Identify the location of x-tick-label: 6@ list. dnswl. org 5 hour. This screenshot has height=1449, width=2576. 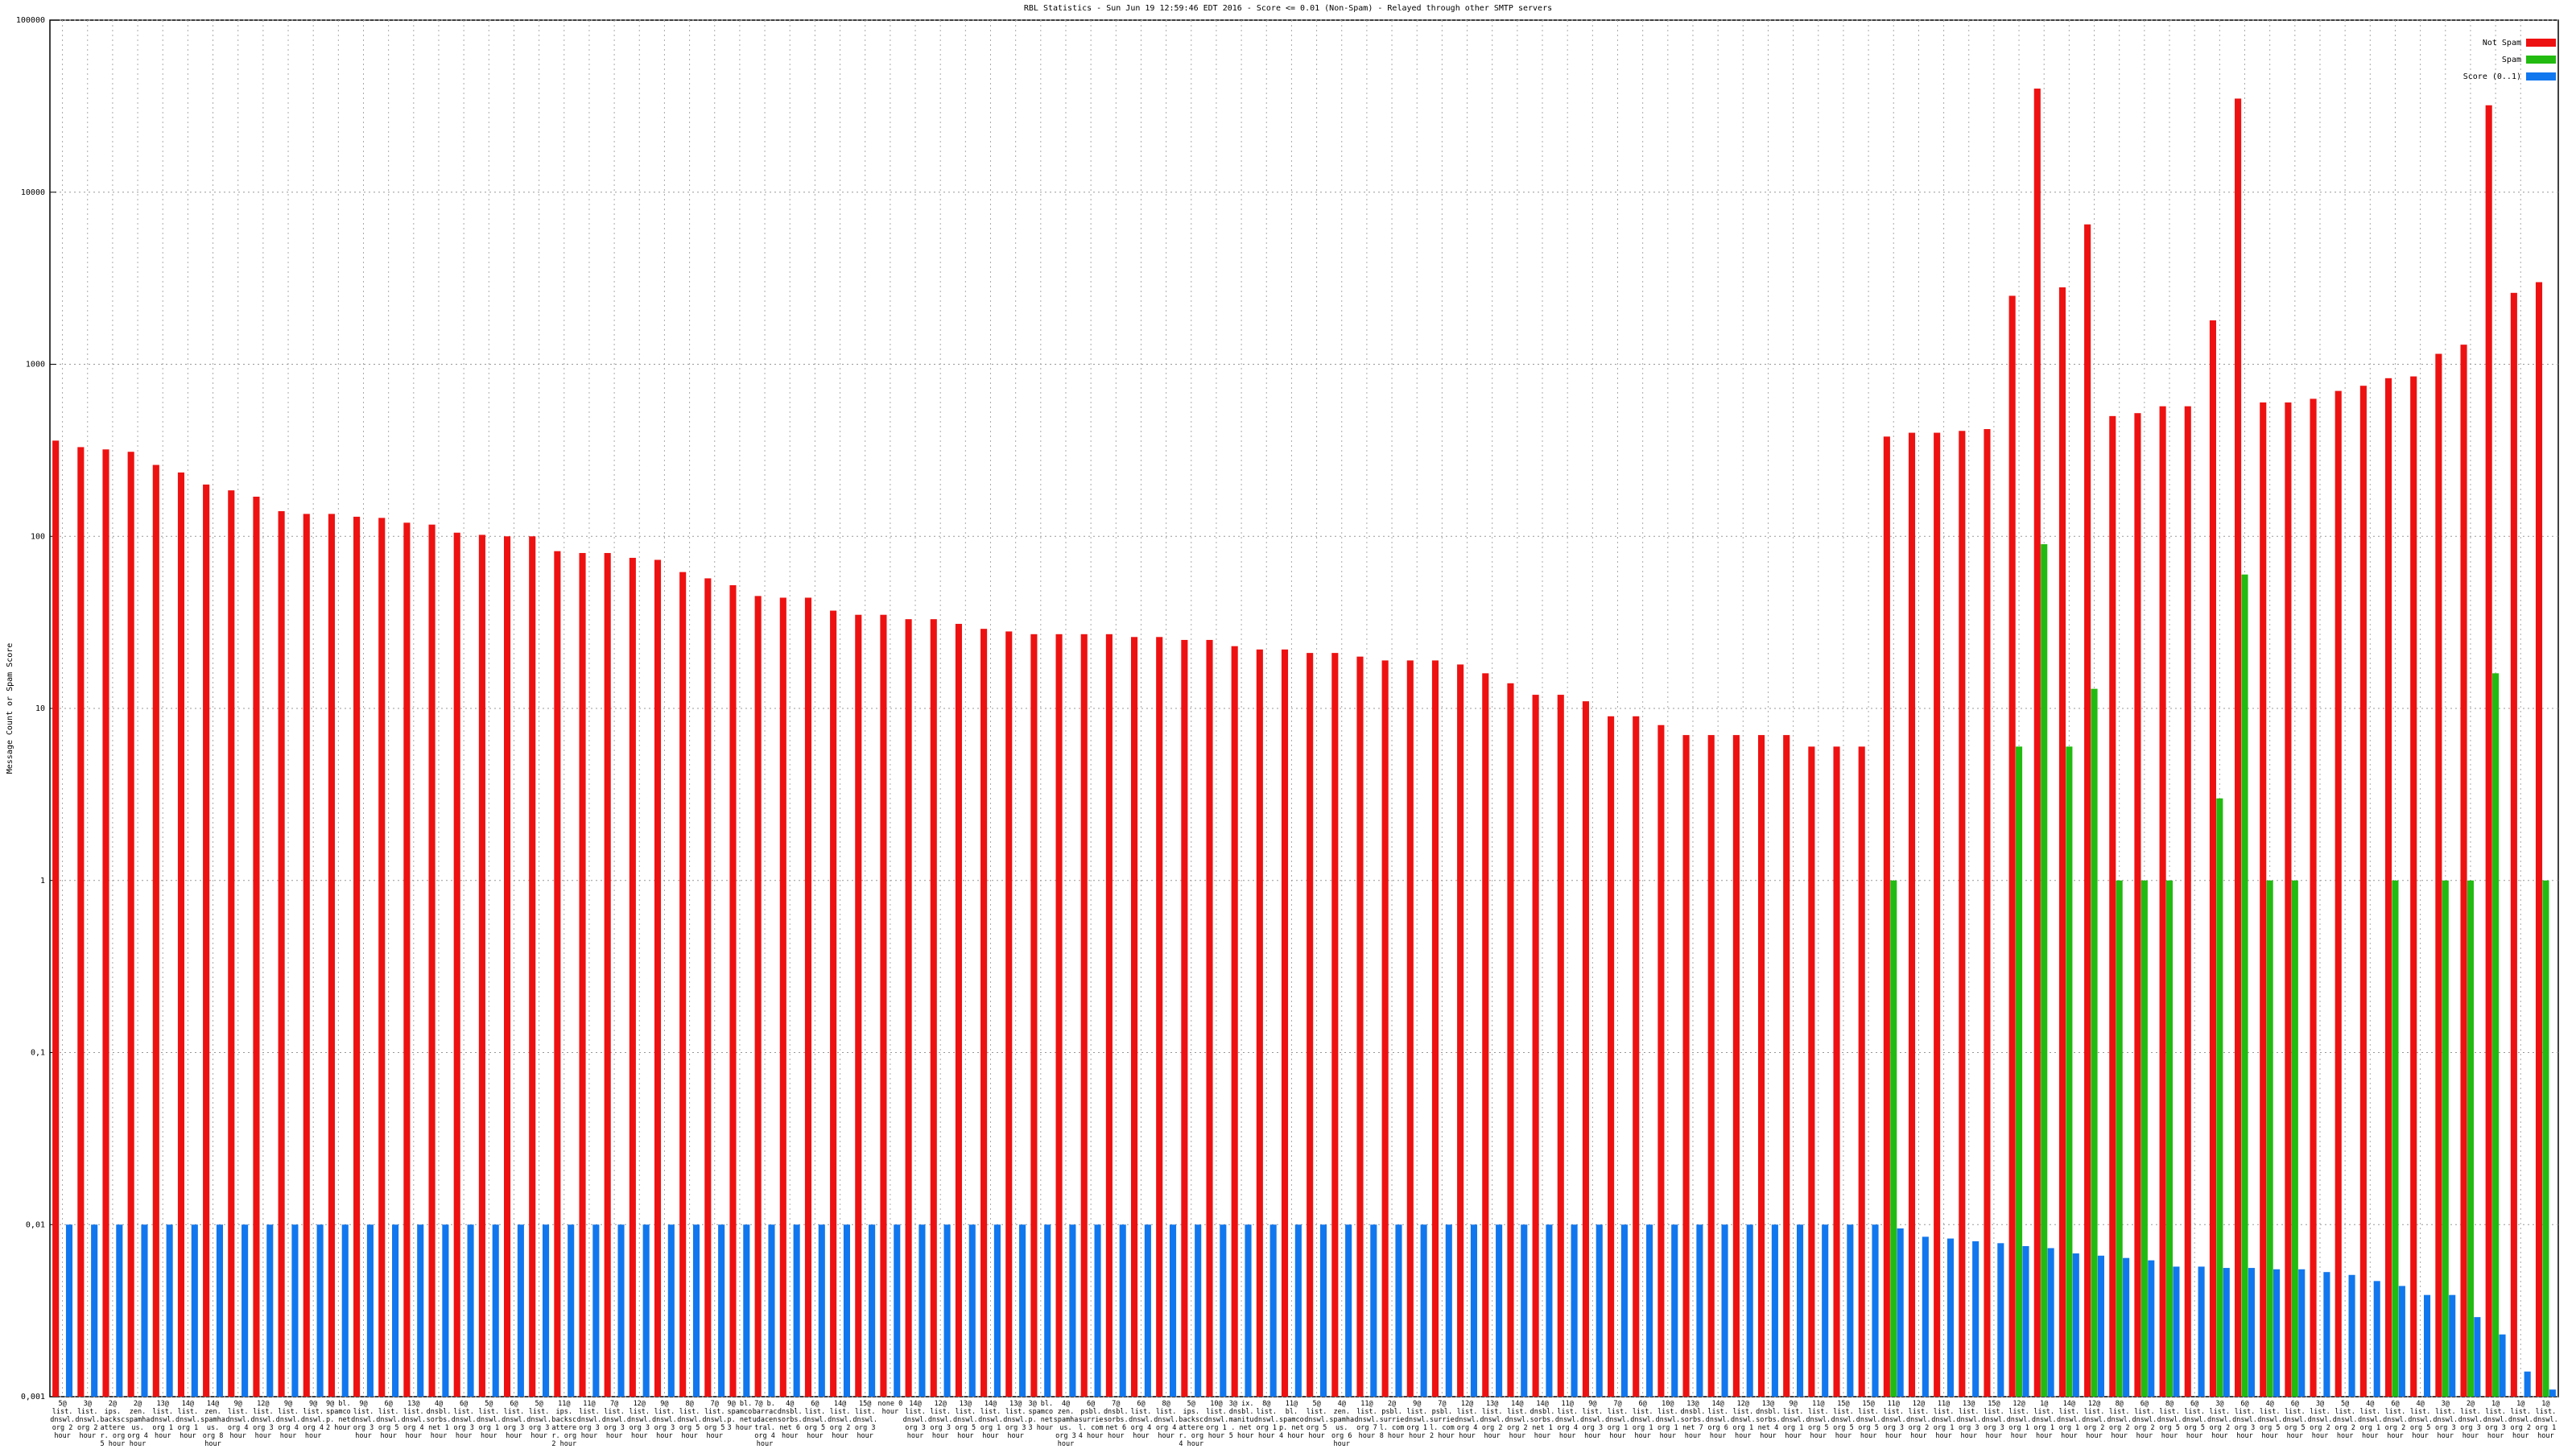
(2194, 1420).